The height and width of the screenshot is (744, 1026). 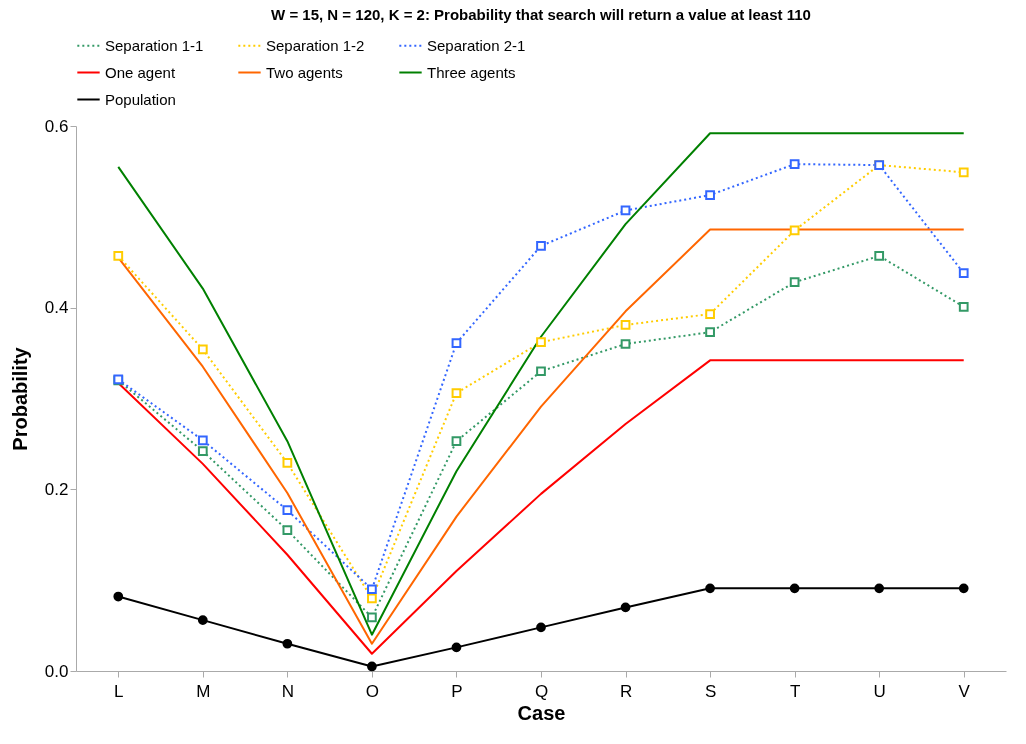 I want to click on x-tick-label: R, so click(x=626, y=691).